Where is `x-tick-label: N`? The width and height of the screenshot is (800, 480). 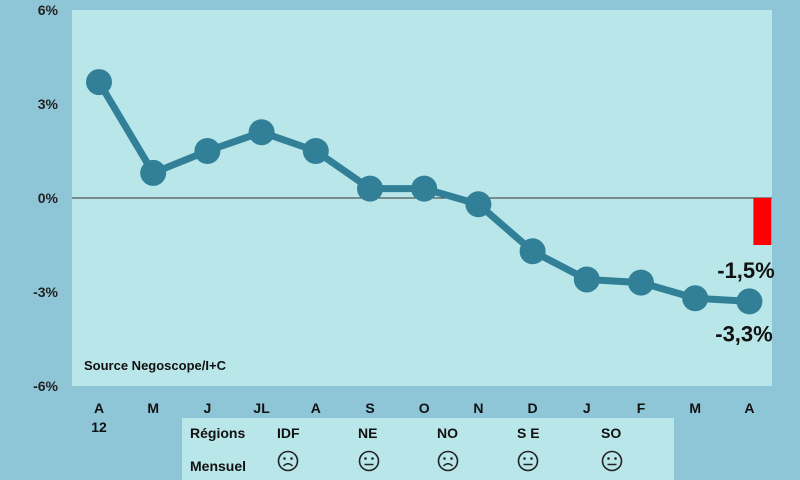
x-tick-label: N is located at coordinates (478, 408).